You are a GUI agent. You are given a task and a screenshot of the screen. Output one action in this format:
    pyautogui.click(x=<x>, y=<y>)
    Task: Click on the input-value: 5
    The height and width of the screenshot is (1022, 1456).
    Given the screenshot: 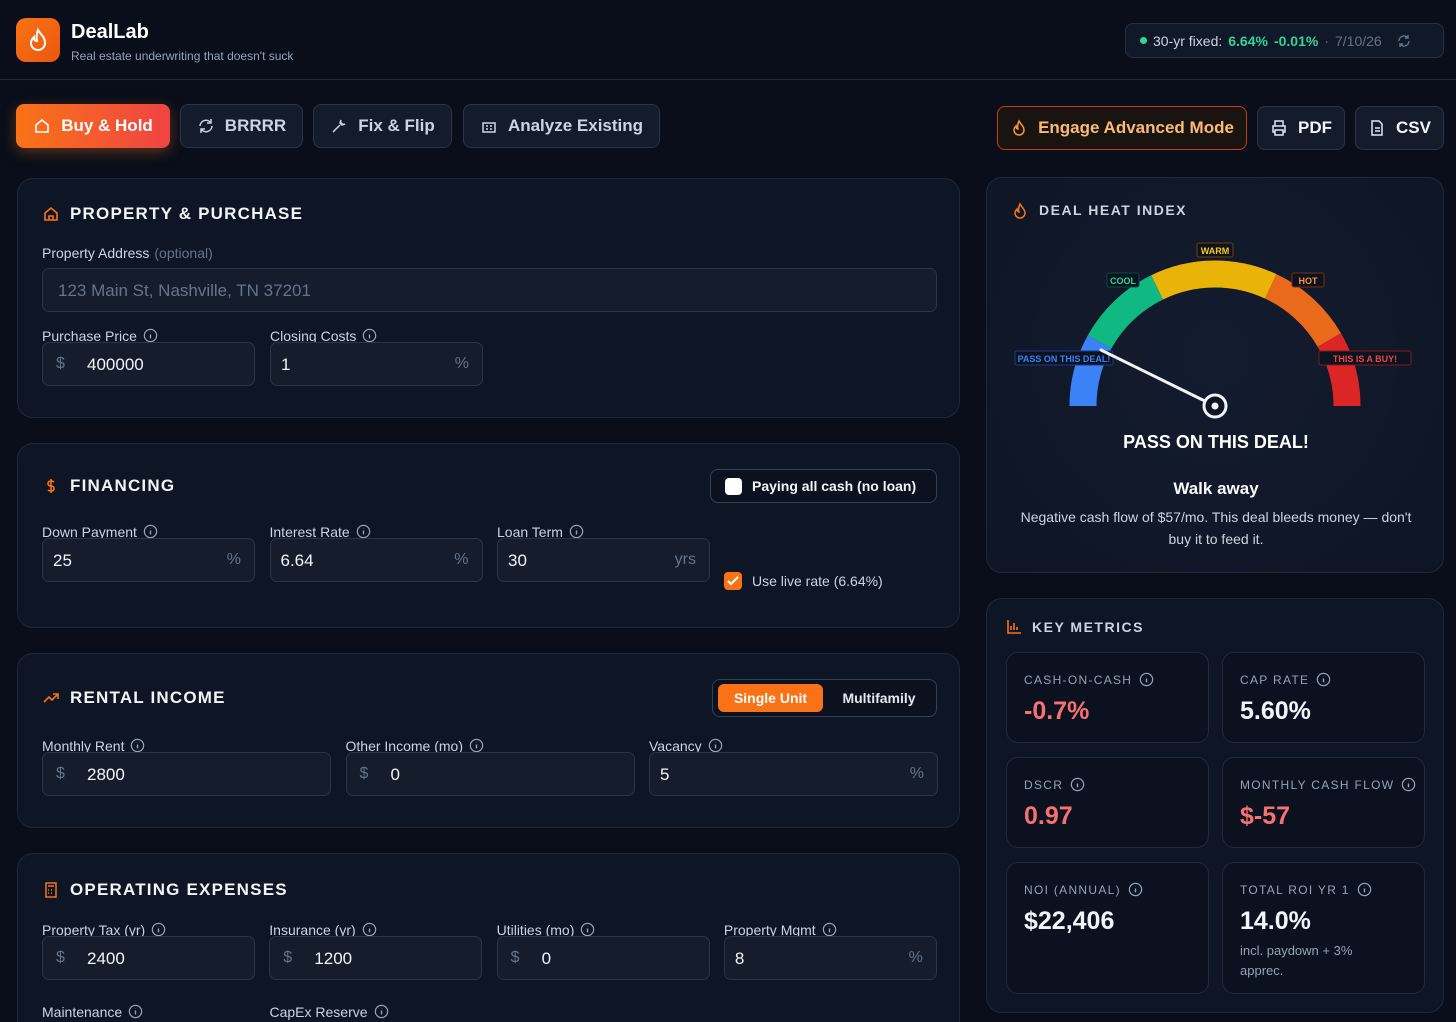 What is the action you would take?
    pyautogui.click(x=665, y=774)
    